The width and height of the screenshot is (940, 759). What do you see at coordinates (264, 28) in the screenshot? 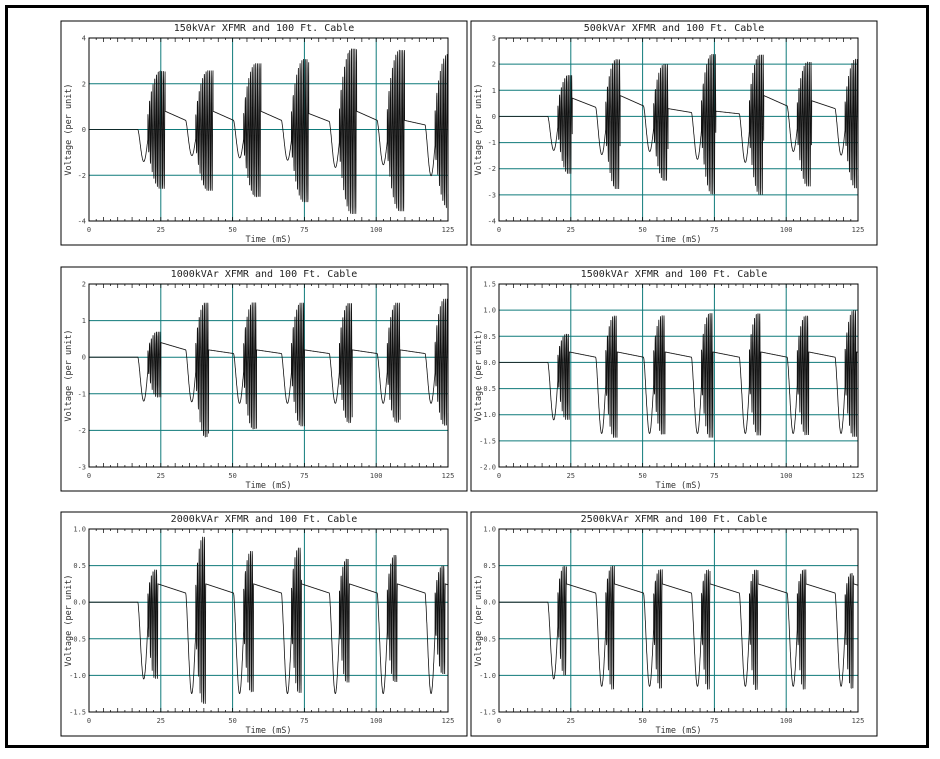
I see `chart-title: 150kVAr XFMR and 100 Ft. Cable` at bounding box center [264, 28].